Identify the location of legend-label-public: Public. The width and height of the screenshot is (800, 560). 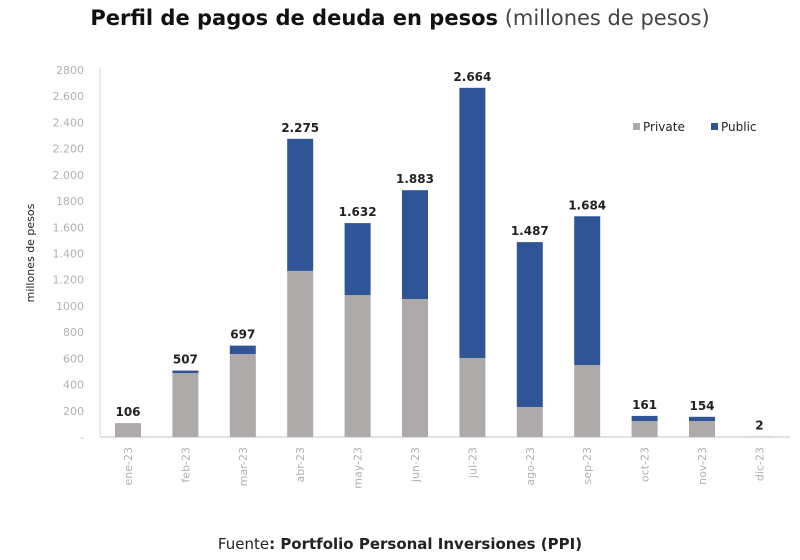
(739, 127).